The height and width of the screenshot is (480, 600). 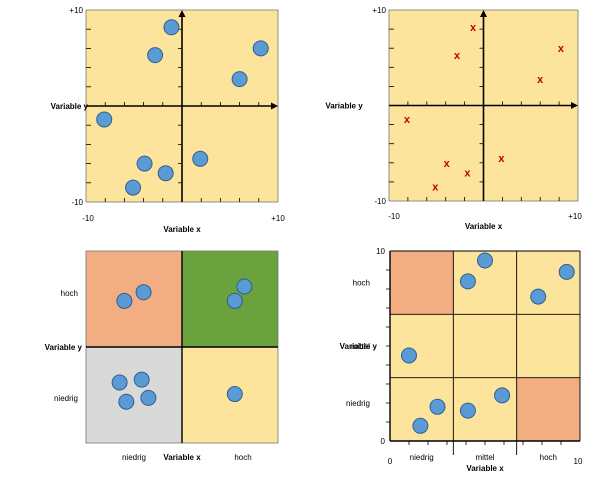 I want to click on quadrant-bottom-left, so click(x=134, y=395).